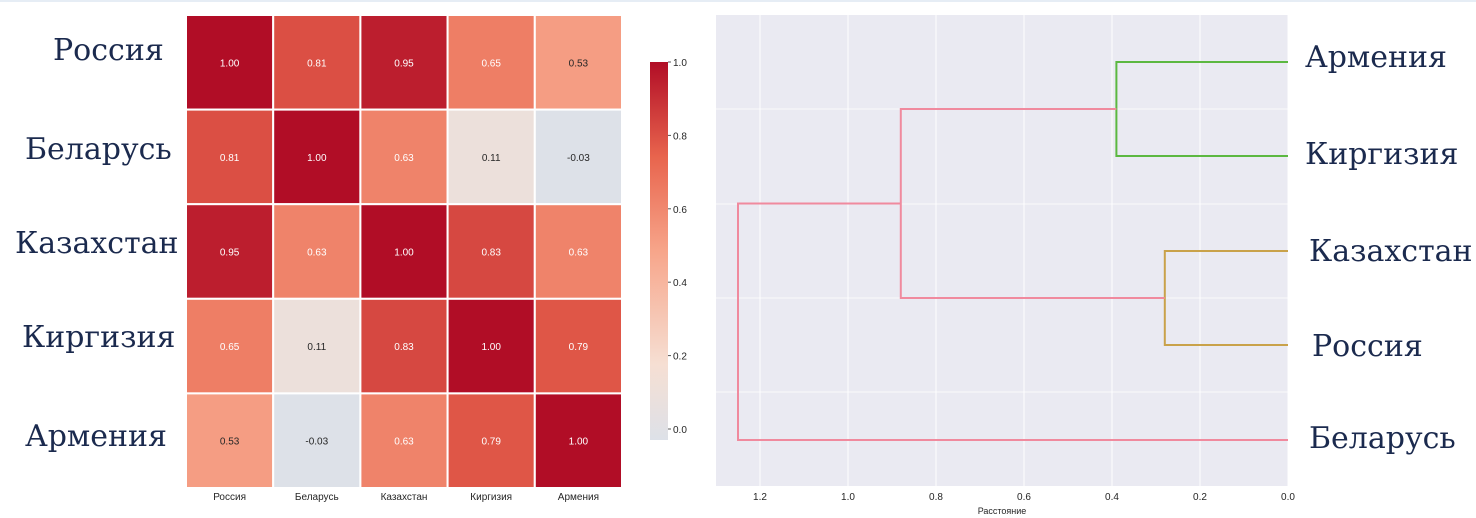 The image size is (1476, 518). I want to click on heatmap-cell-label-0-2: 0.95, so click(404, 63).